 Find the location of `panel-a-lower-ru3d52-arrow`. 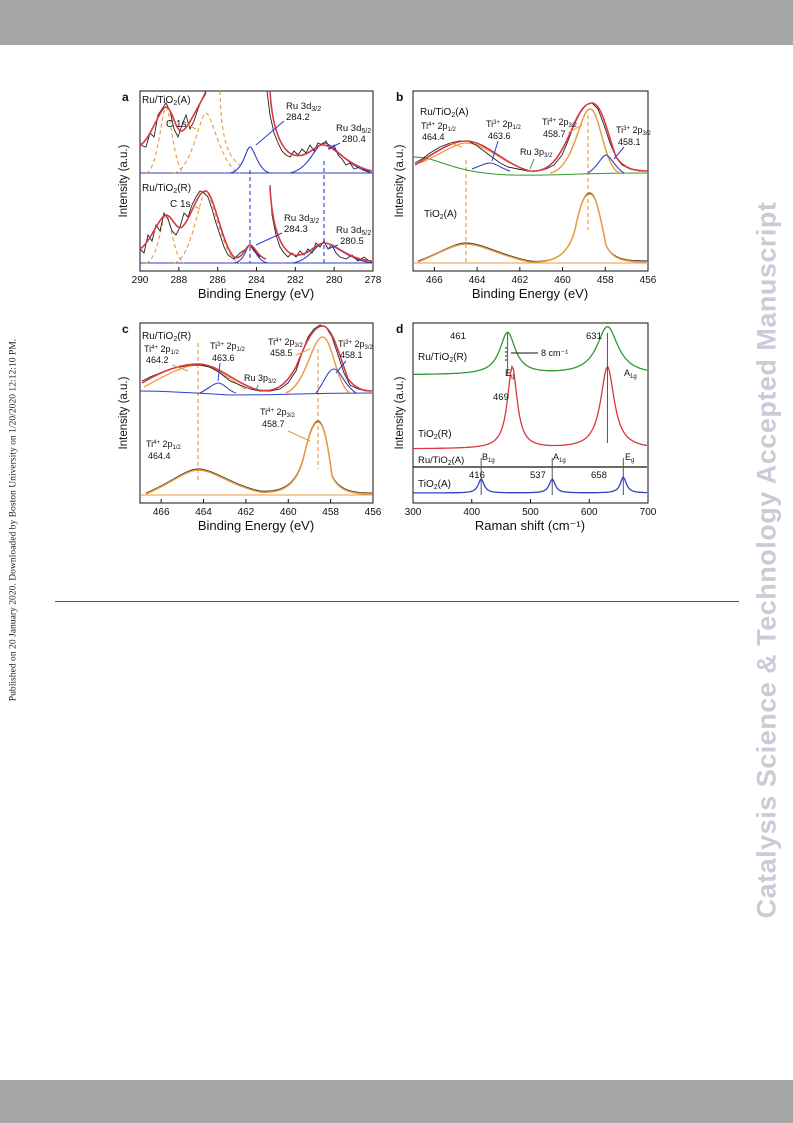

panel-a-lower-ru3d52-arrow is located at coordinates (333, 247).